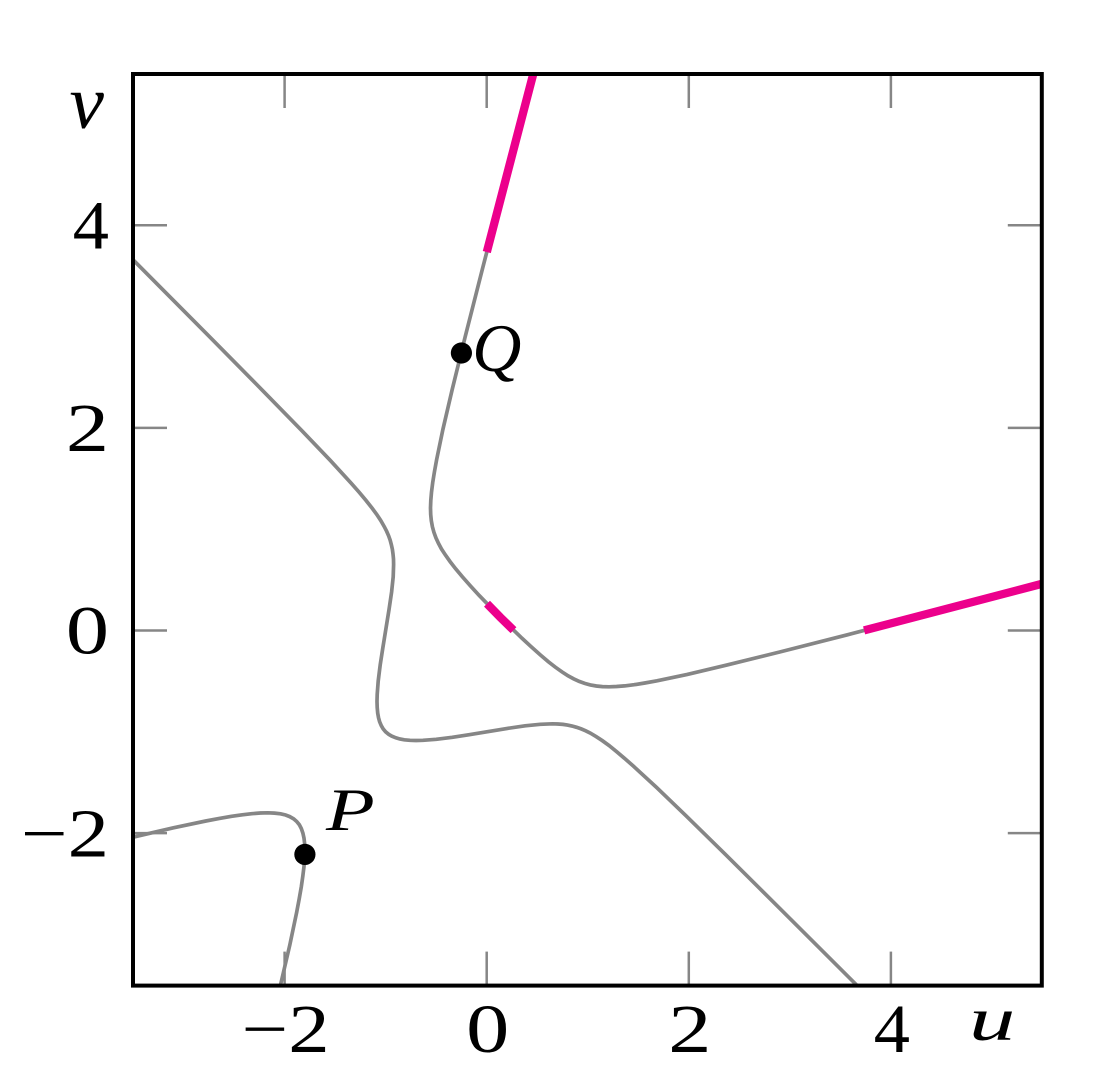 This screenshot has height=1078, width=1118. I want to click on svg-text: Q, so click(496, 348).